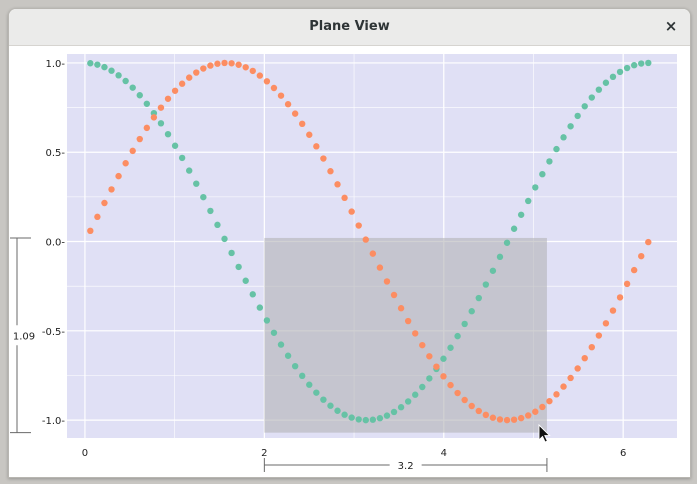 The height and width of the screenshot is (484, 697). Describe the element at coordinates (623, 453) in the screenshot. I see `x-tick-label: 6` at that location.